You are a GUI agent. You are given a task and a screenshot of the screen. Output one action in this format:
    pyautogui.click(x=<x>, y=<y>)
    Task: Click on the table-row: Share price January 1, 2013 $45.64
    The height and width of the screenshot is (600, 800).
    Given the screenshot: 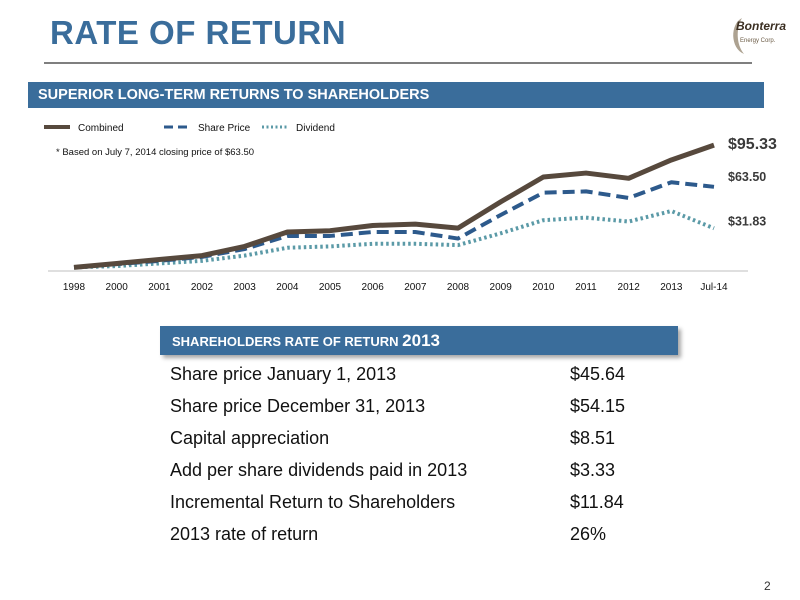 What is the action you would take?
    pyautogui.click(x=420, y=376)
    